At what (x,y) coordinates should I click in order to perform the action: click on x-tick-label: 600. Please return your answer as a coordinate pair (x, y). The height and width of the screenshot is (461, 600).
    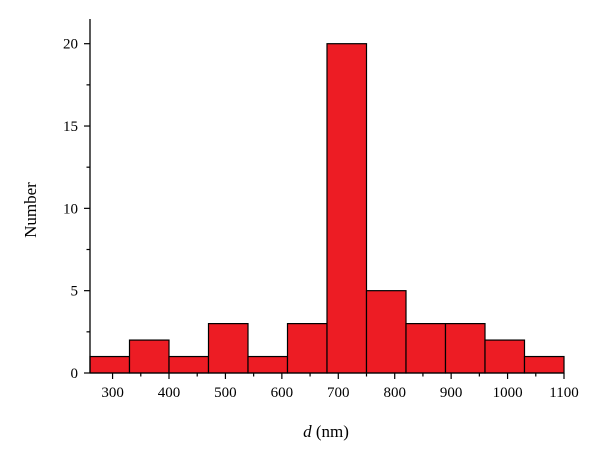
    Looking at the image, I should click on (282, 393).